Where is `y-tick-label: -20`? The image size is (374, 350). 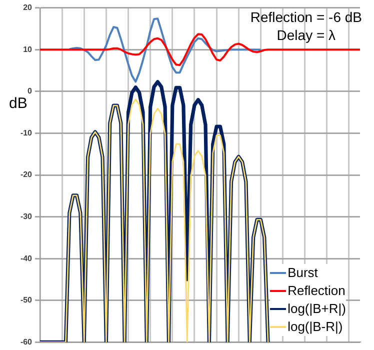 y-tick-label: -20 is located at coordinates (26, 175).